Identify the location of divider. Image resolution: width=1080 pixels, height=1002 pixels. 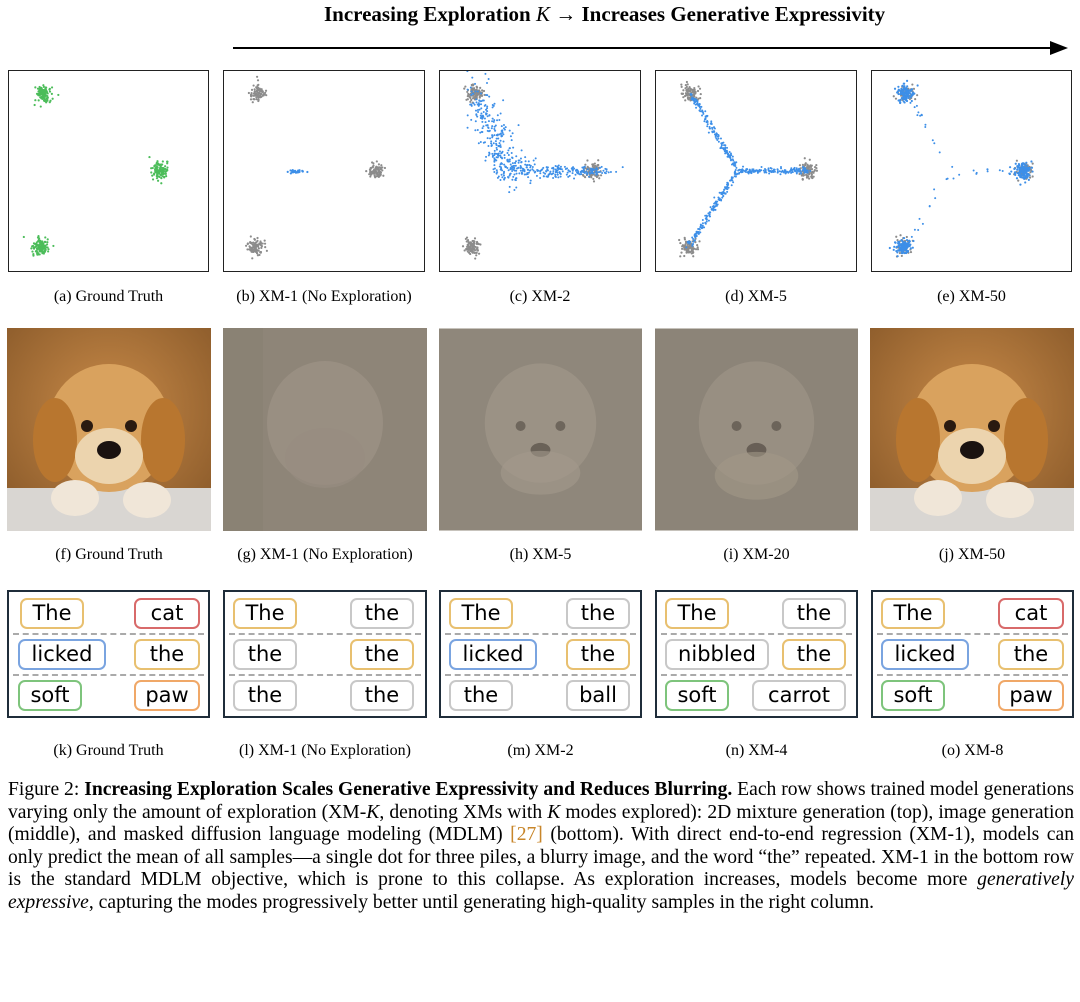
(756, 634).